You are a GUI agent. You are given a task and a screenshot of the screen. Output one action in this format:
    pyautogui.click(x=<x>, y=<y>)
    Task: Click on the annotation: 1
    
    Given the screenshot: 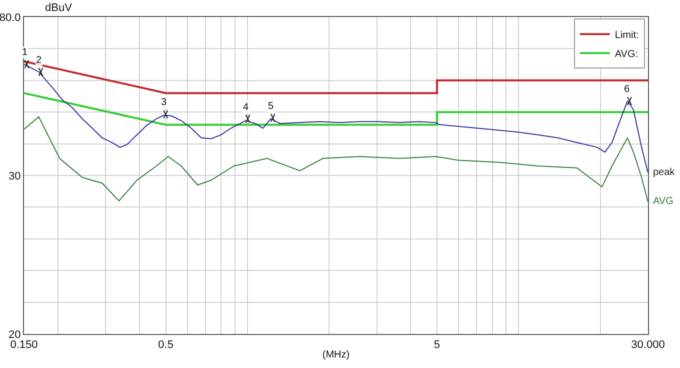 What is the action you would take?
    pyautogui.click(x=25, y=52)
    